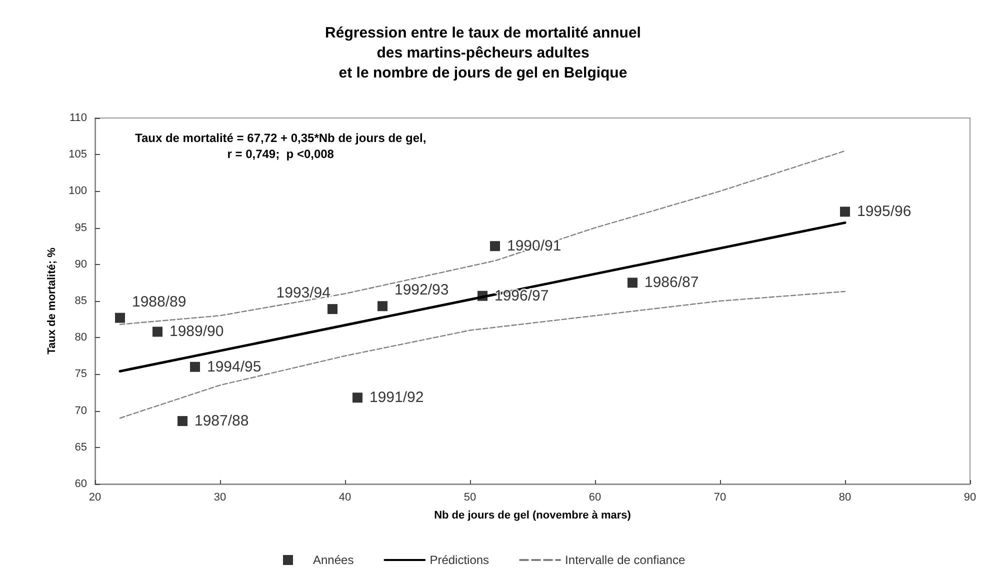  Describe the element at coordinates (78, 118) in the screenshot. I see `y-tick-label: 110` at that location.